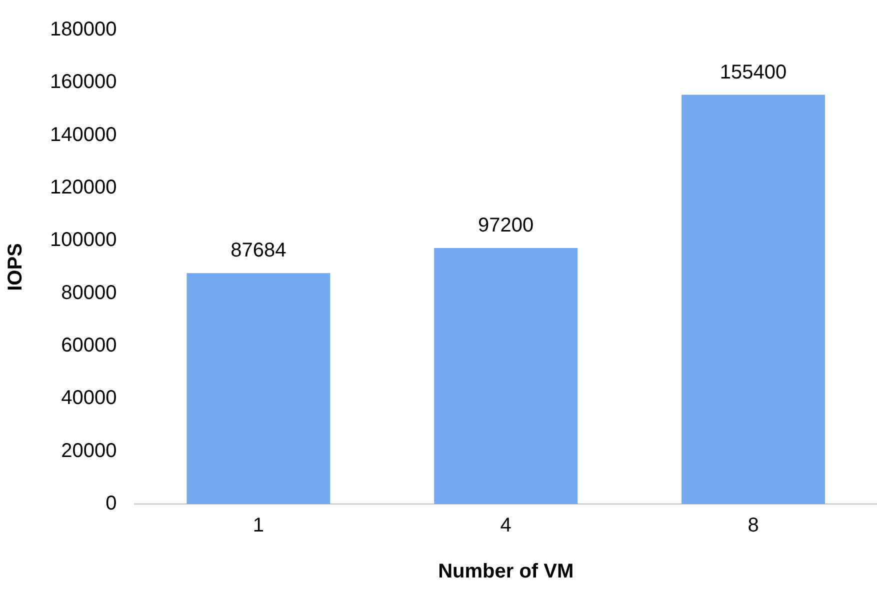  What do you see at coordinates (753, 525) in the screenshot?
I see `x-tick-label: 8` at bounding box center [753, 525].